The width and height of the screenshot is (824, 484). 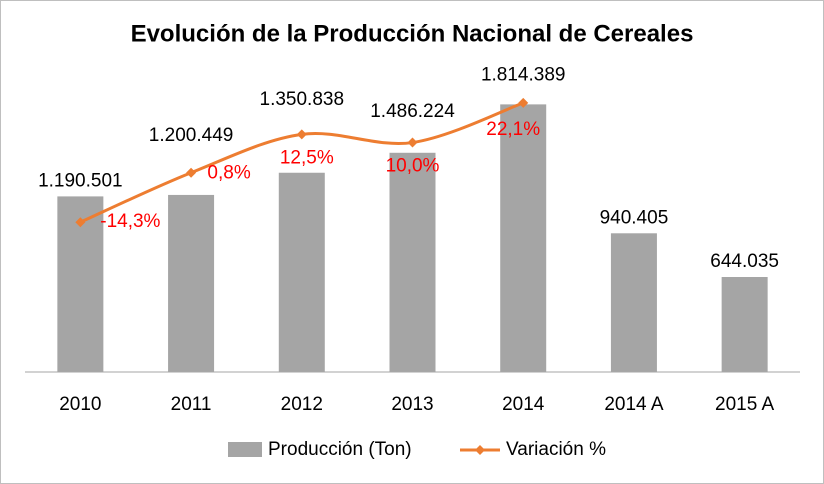 I want to click on data-label: 1.486.224, so click(x=412, y=111).